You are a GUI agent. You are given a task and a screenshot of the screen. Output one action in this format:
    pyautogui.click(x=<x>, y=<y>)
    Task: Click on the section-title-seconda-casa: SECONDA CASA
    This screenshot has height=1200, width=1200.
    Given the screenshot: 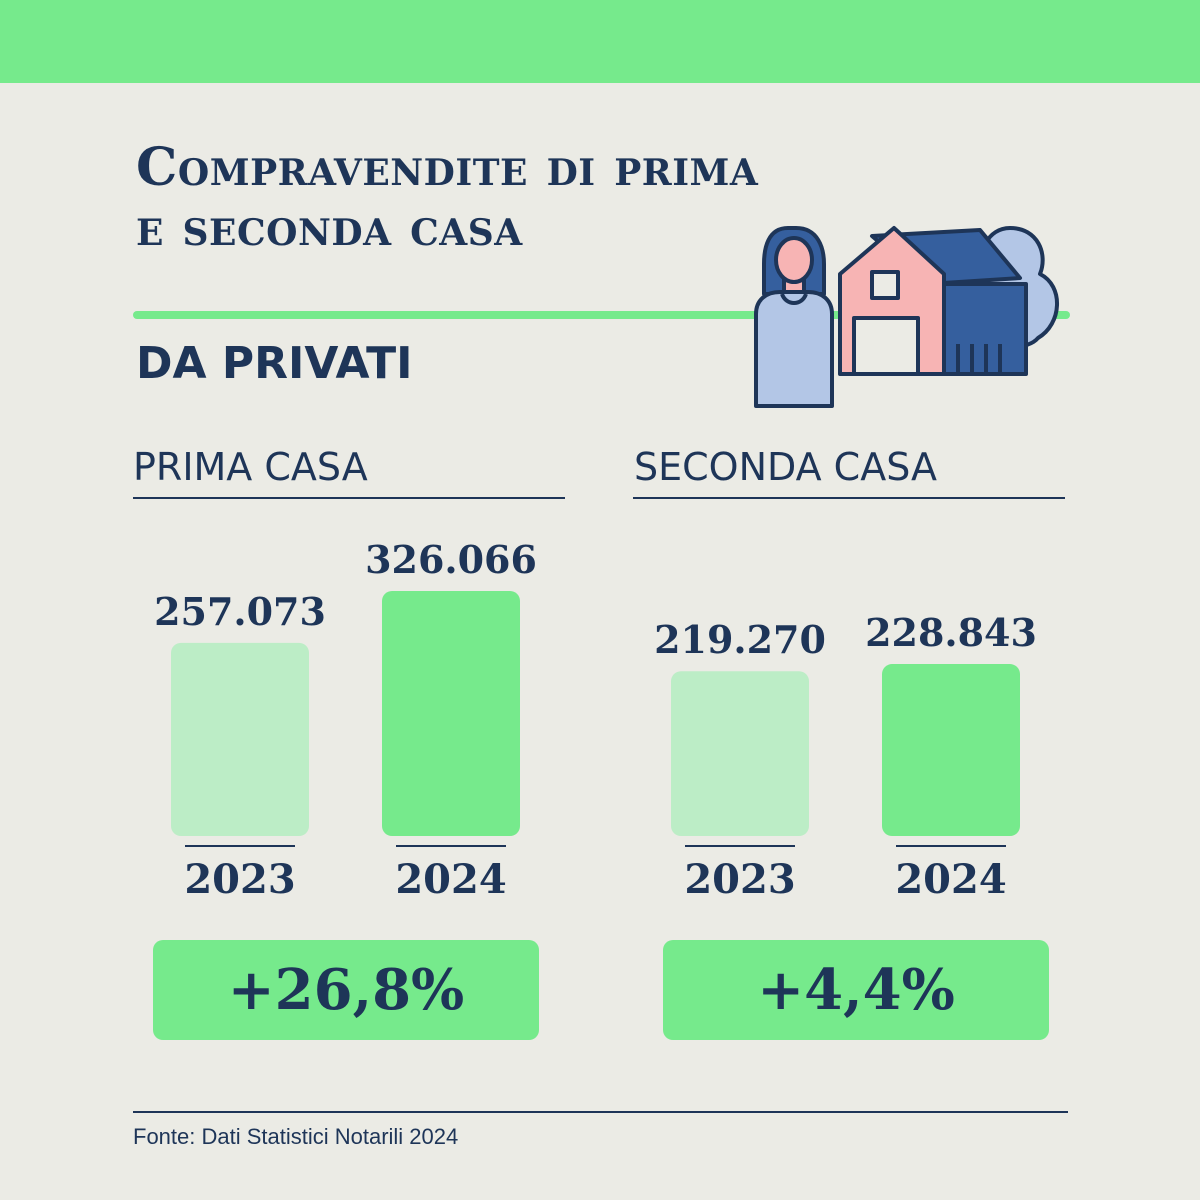 What is the action you would take?
    pyautogui.click(x=786, y=467)
    